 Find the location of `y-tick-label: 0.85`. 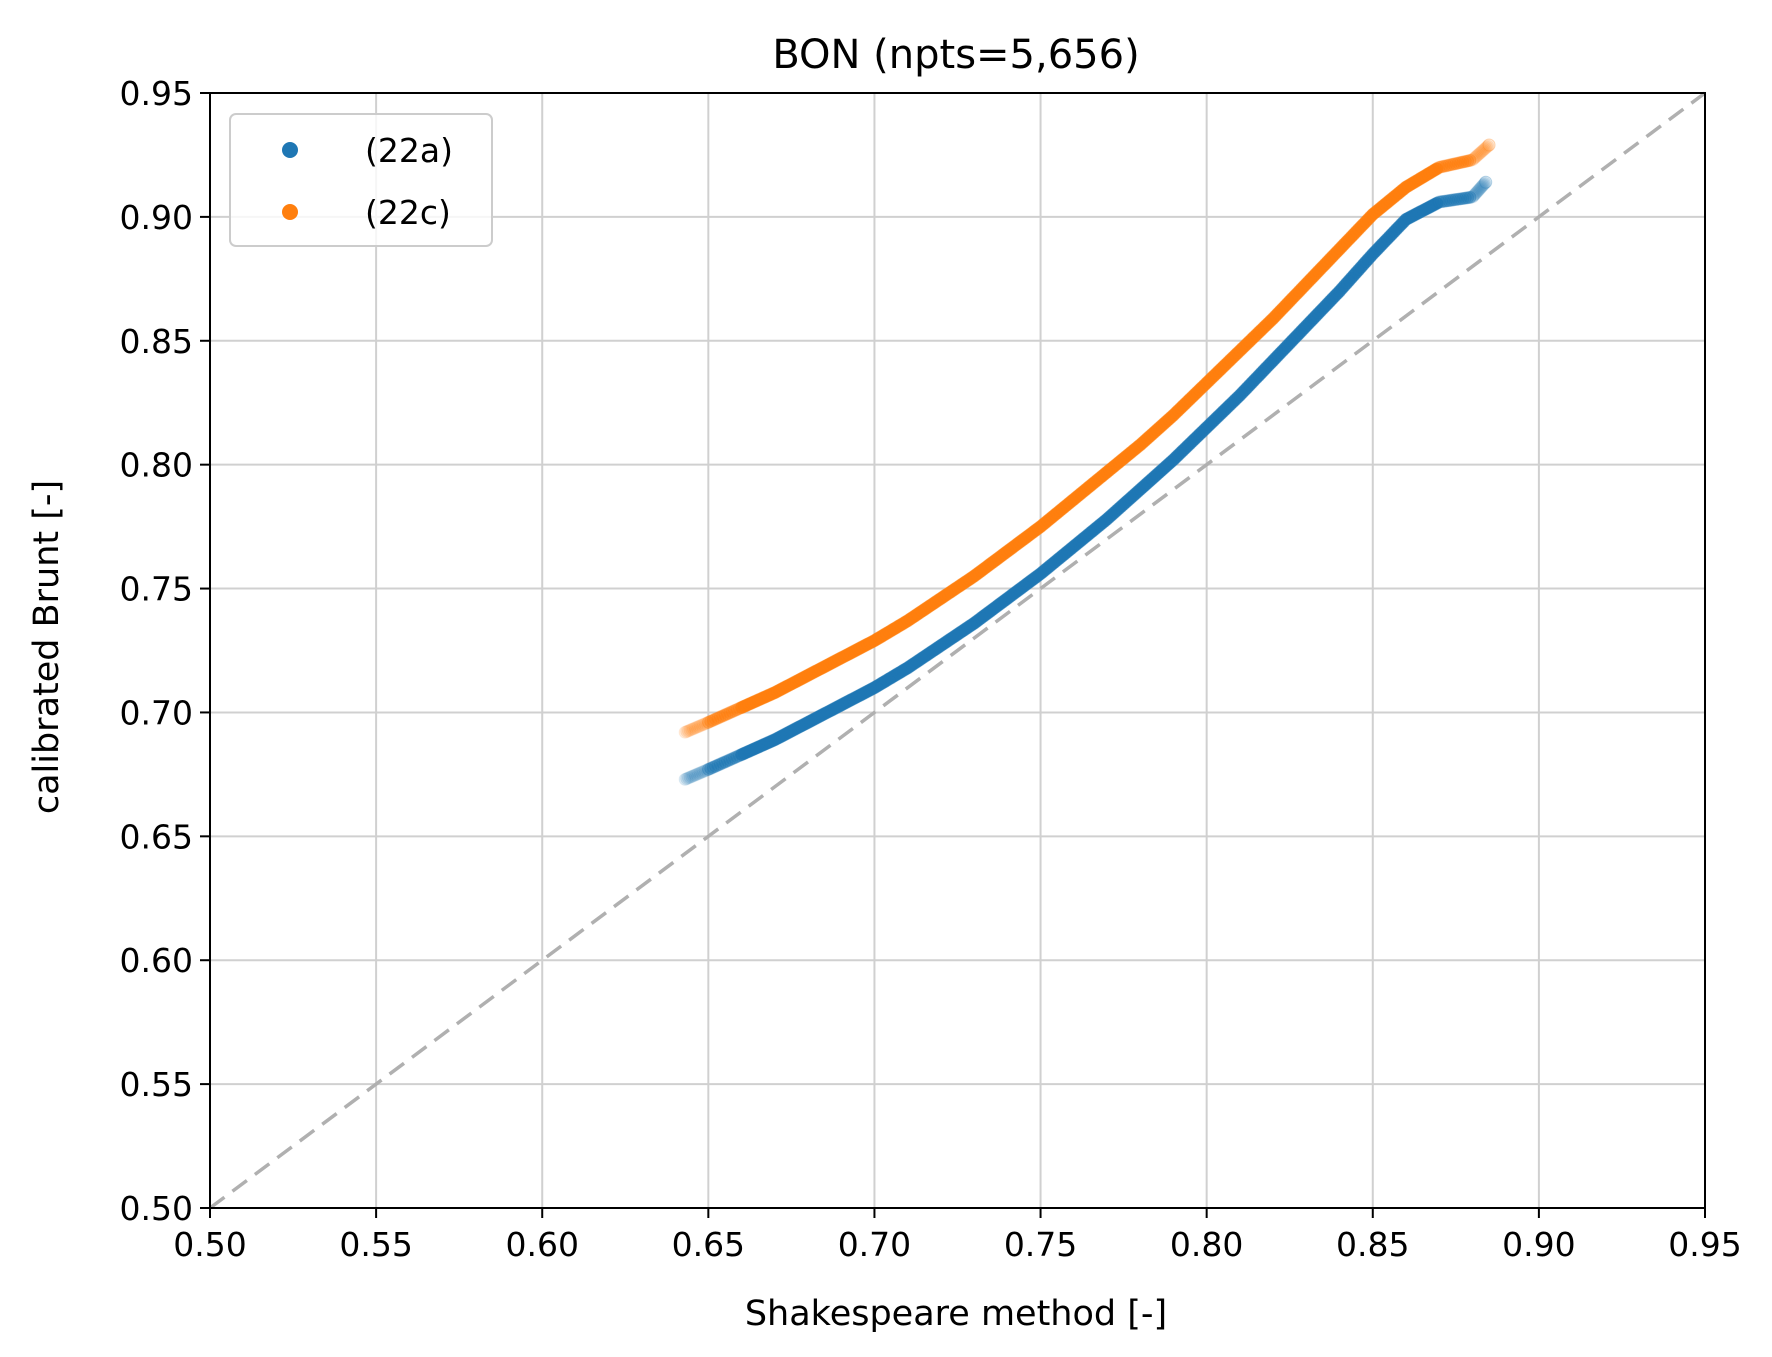

y-tick-label: 0.85 is located at coordinates (156, 341).